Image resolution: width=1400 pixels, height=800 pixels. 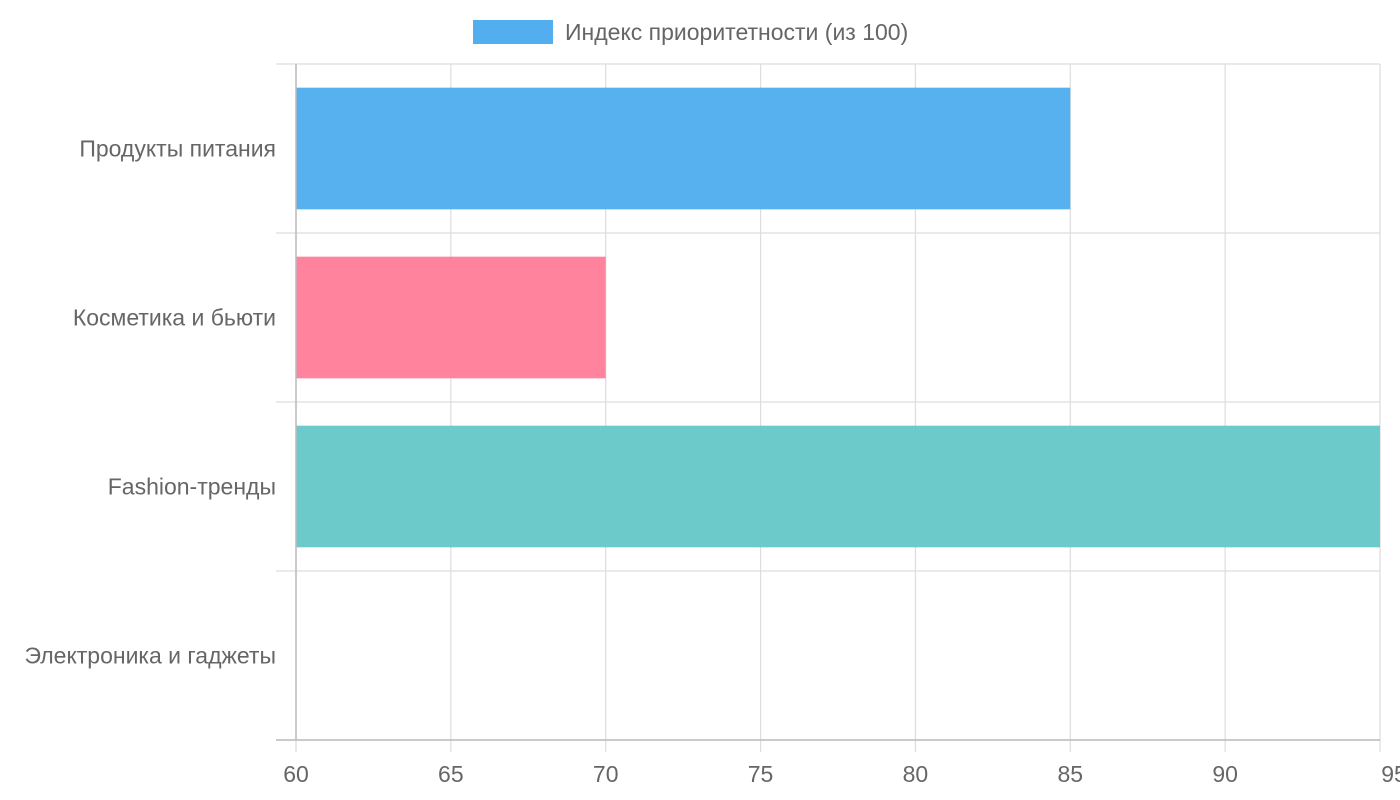 What do you see at coordinates (1390, 774) in the screenshot?
I see `x-tick-label: 95` at bounding box center [1390, 774].